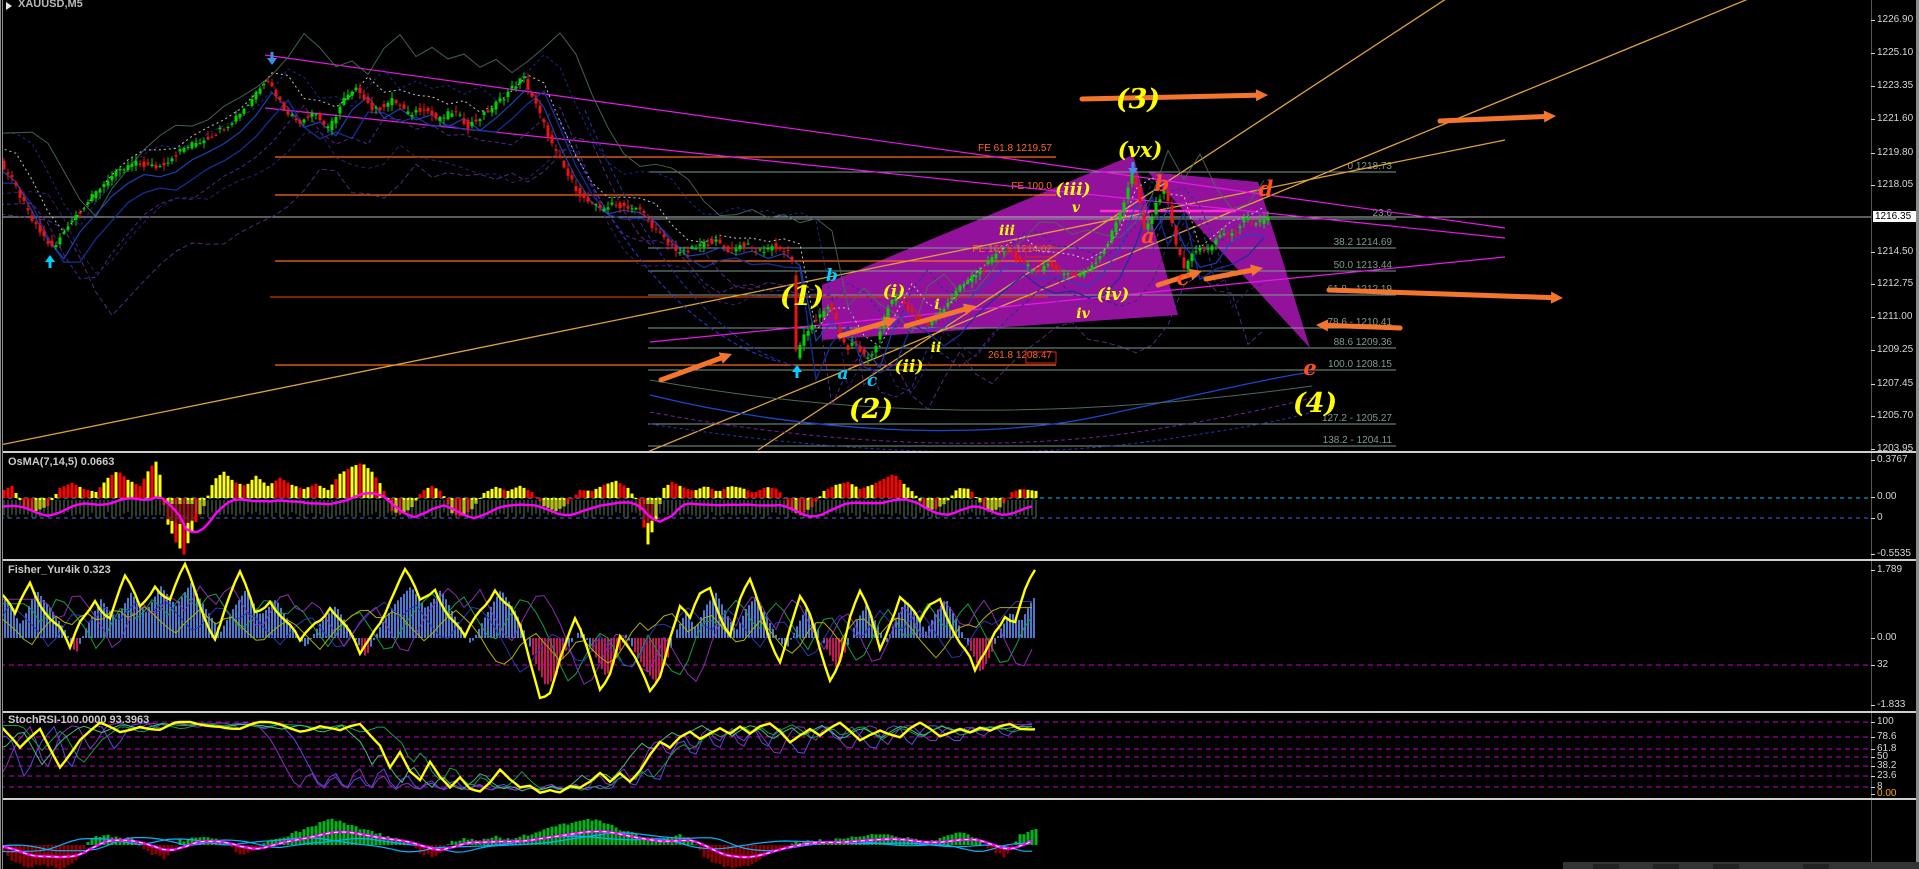 This screenshot has width=1919, height=869. I want to click on svg-text: FE 61.8 1219.57, so click(1015, 148).